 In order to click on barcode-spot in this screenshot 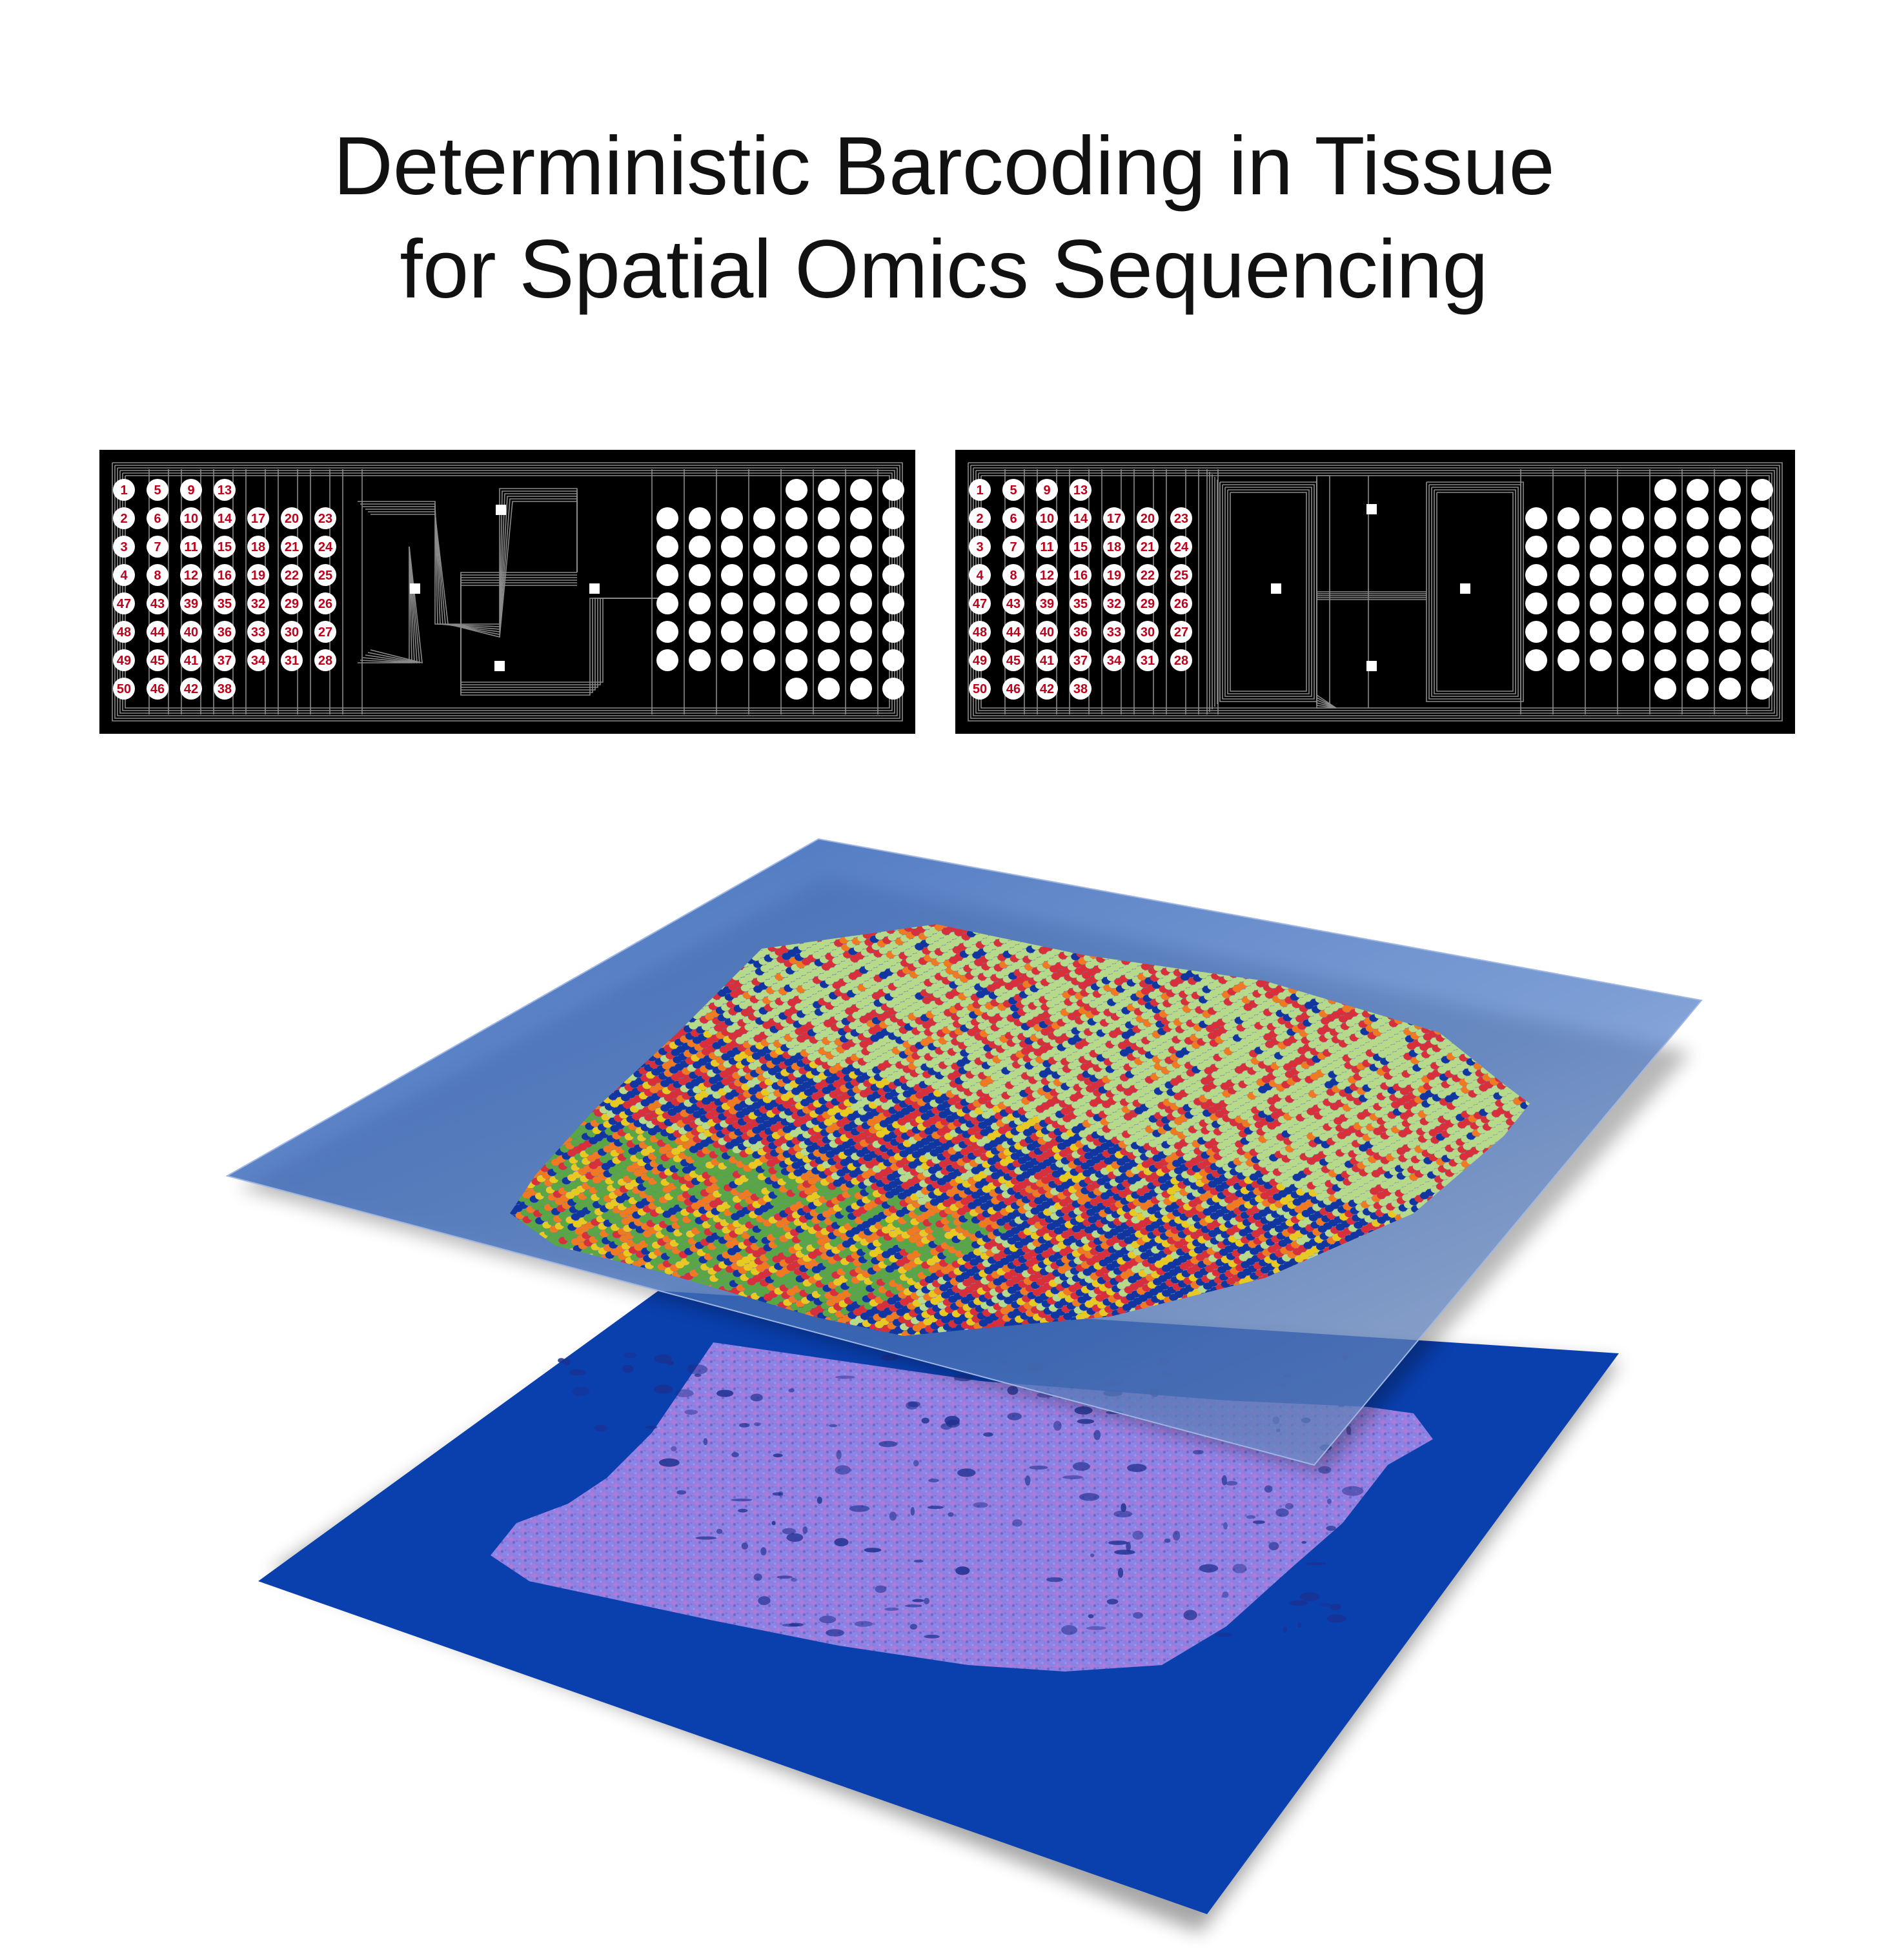, I will do `click(1479, 1335)`.